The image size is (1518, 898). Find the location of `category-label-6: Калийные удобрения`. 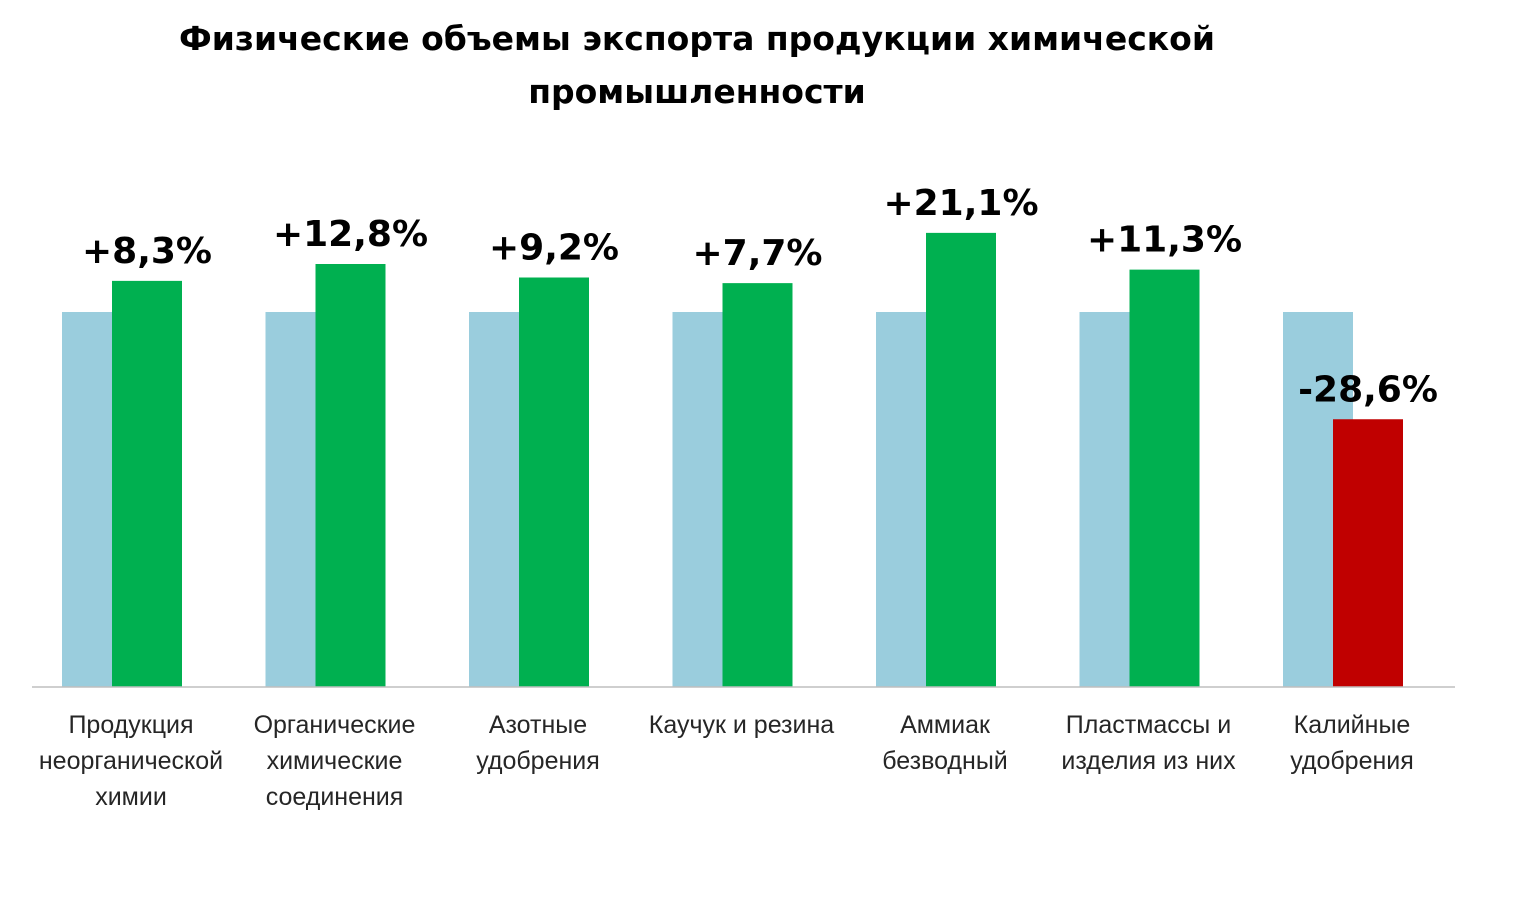

category-label-6: Калийные удобрения is located at coordinates (1352, 743).